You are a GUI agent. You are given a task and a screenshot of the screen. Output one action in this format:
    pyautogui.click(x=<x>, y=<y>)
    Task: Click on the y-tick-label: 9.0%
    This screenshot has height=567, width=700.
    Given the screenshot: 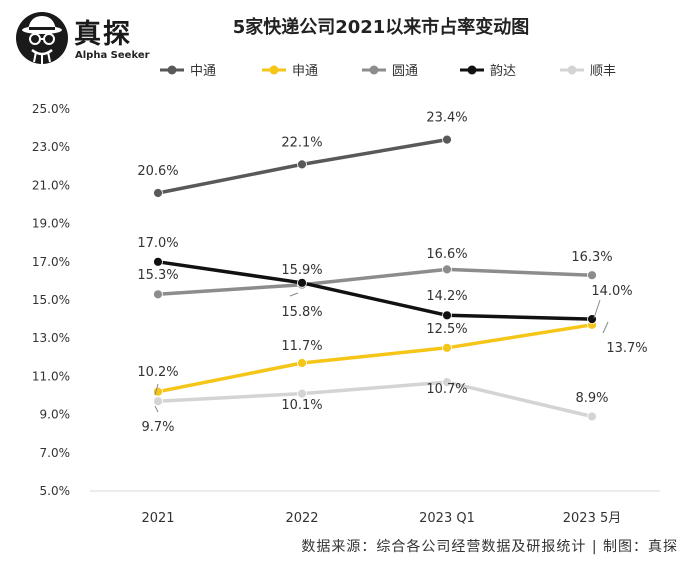 What is the action you would take?
    pyautogui.click(x=55, y=415)
    